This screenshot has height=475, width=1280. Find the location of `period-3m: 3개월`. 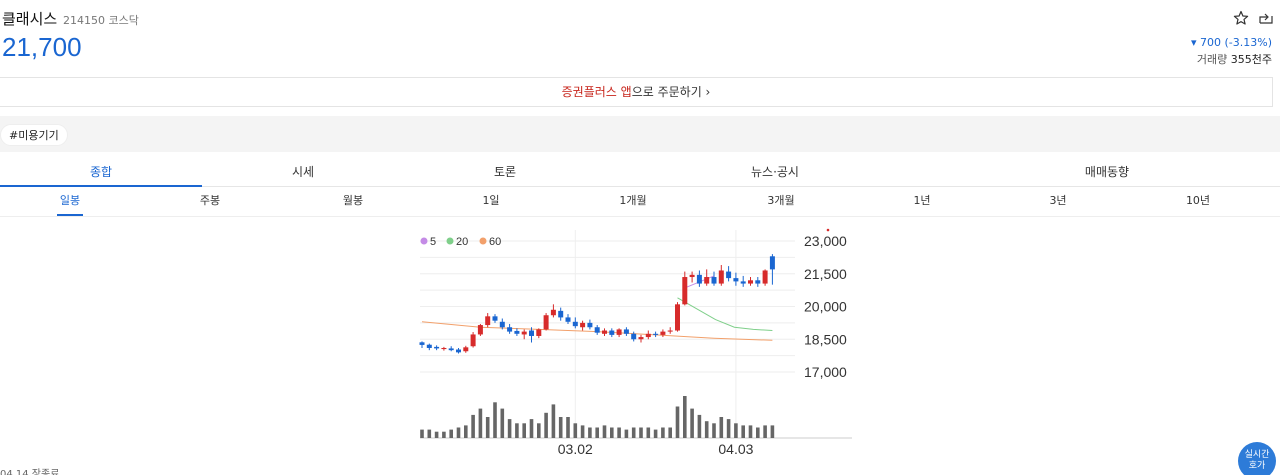

period-3m: 3개월 is located at coordinates (781, 200).